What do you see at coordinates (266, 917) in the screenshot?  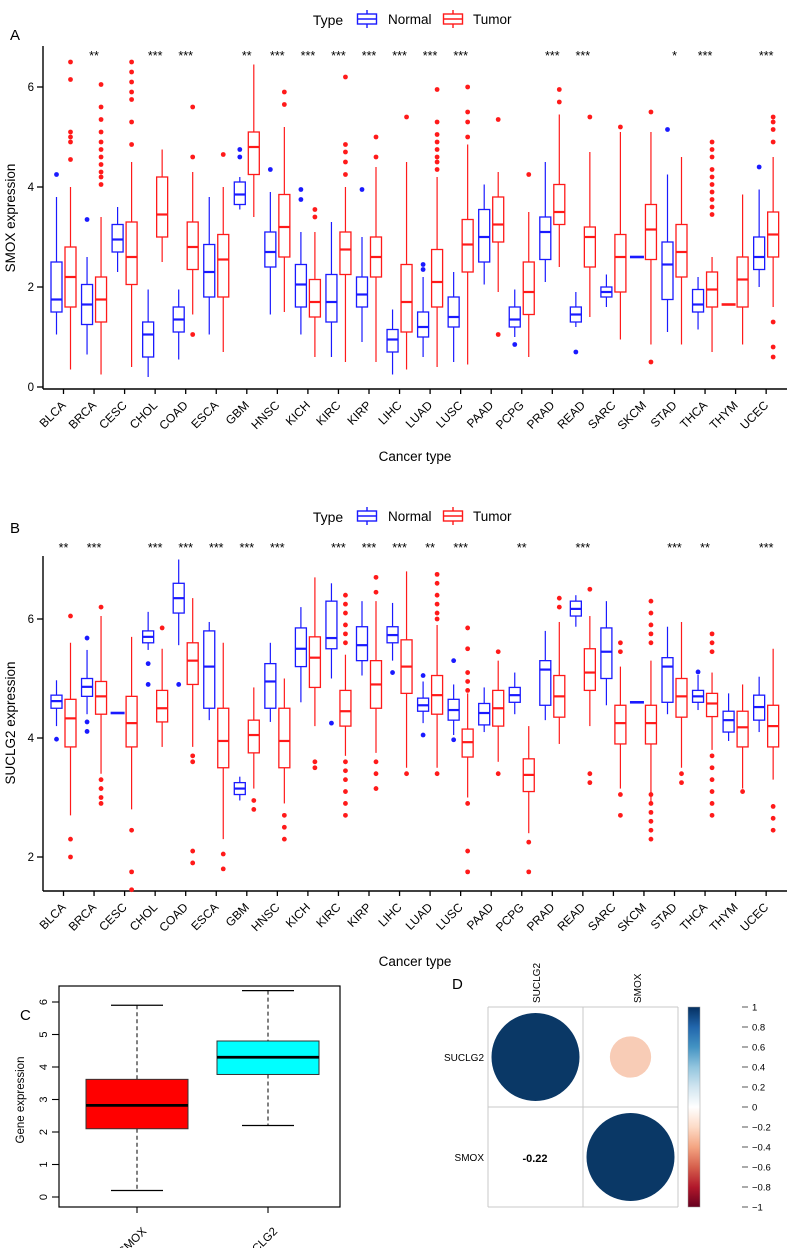 I see `x-tick-label: HNSC` at bounding box center [266, 917].